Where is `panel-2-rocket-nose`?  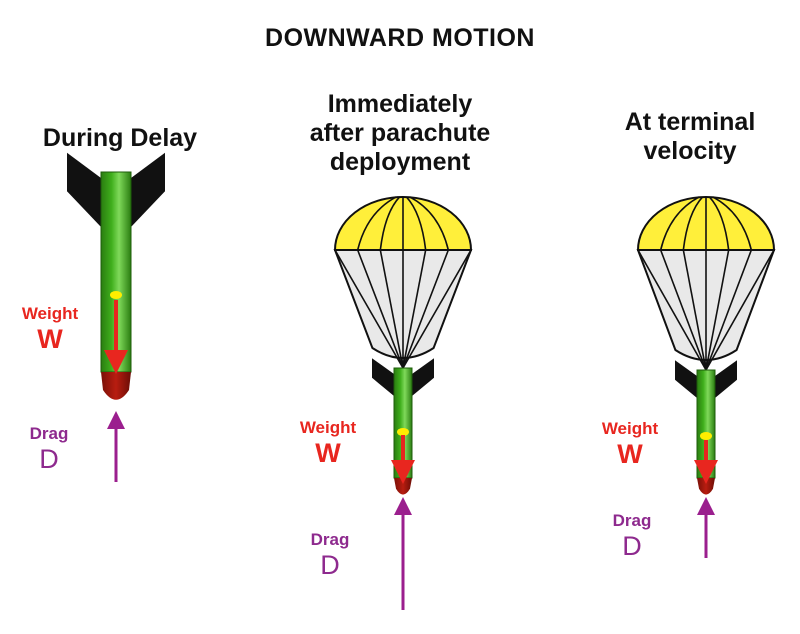
panel-2-rocket-nose is located at coordinates (403, 486).